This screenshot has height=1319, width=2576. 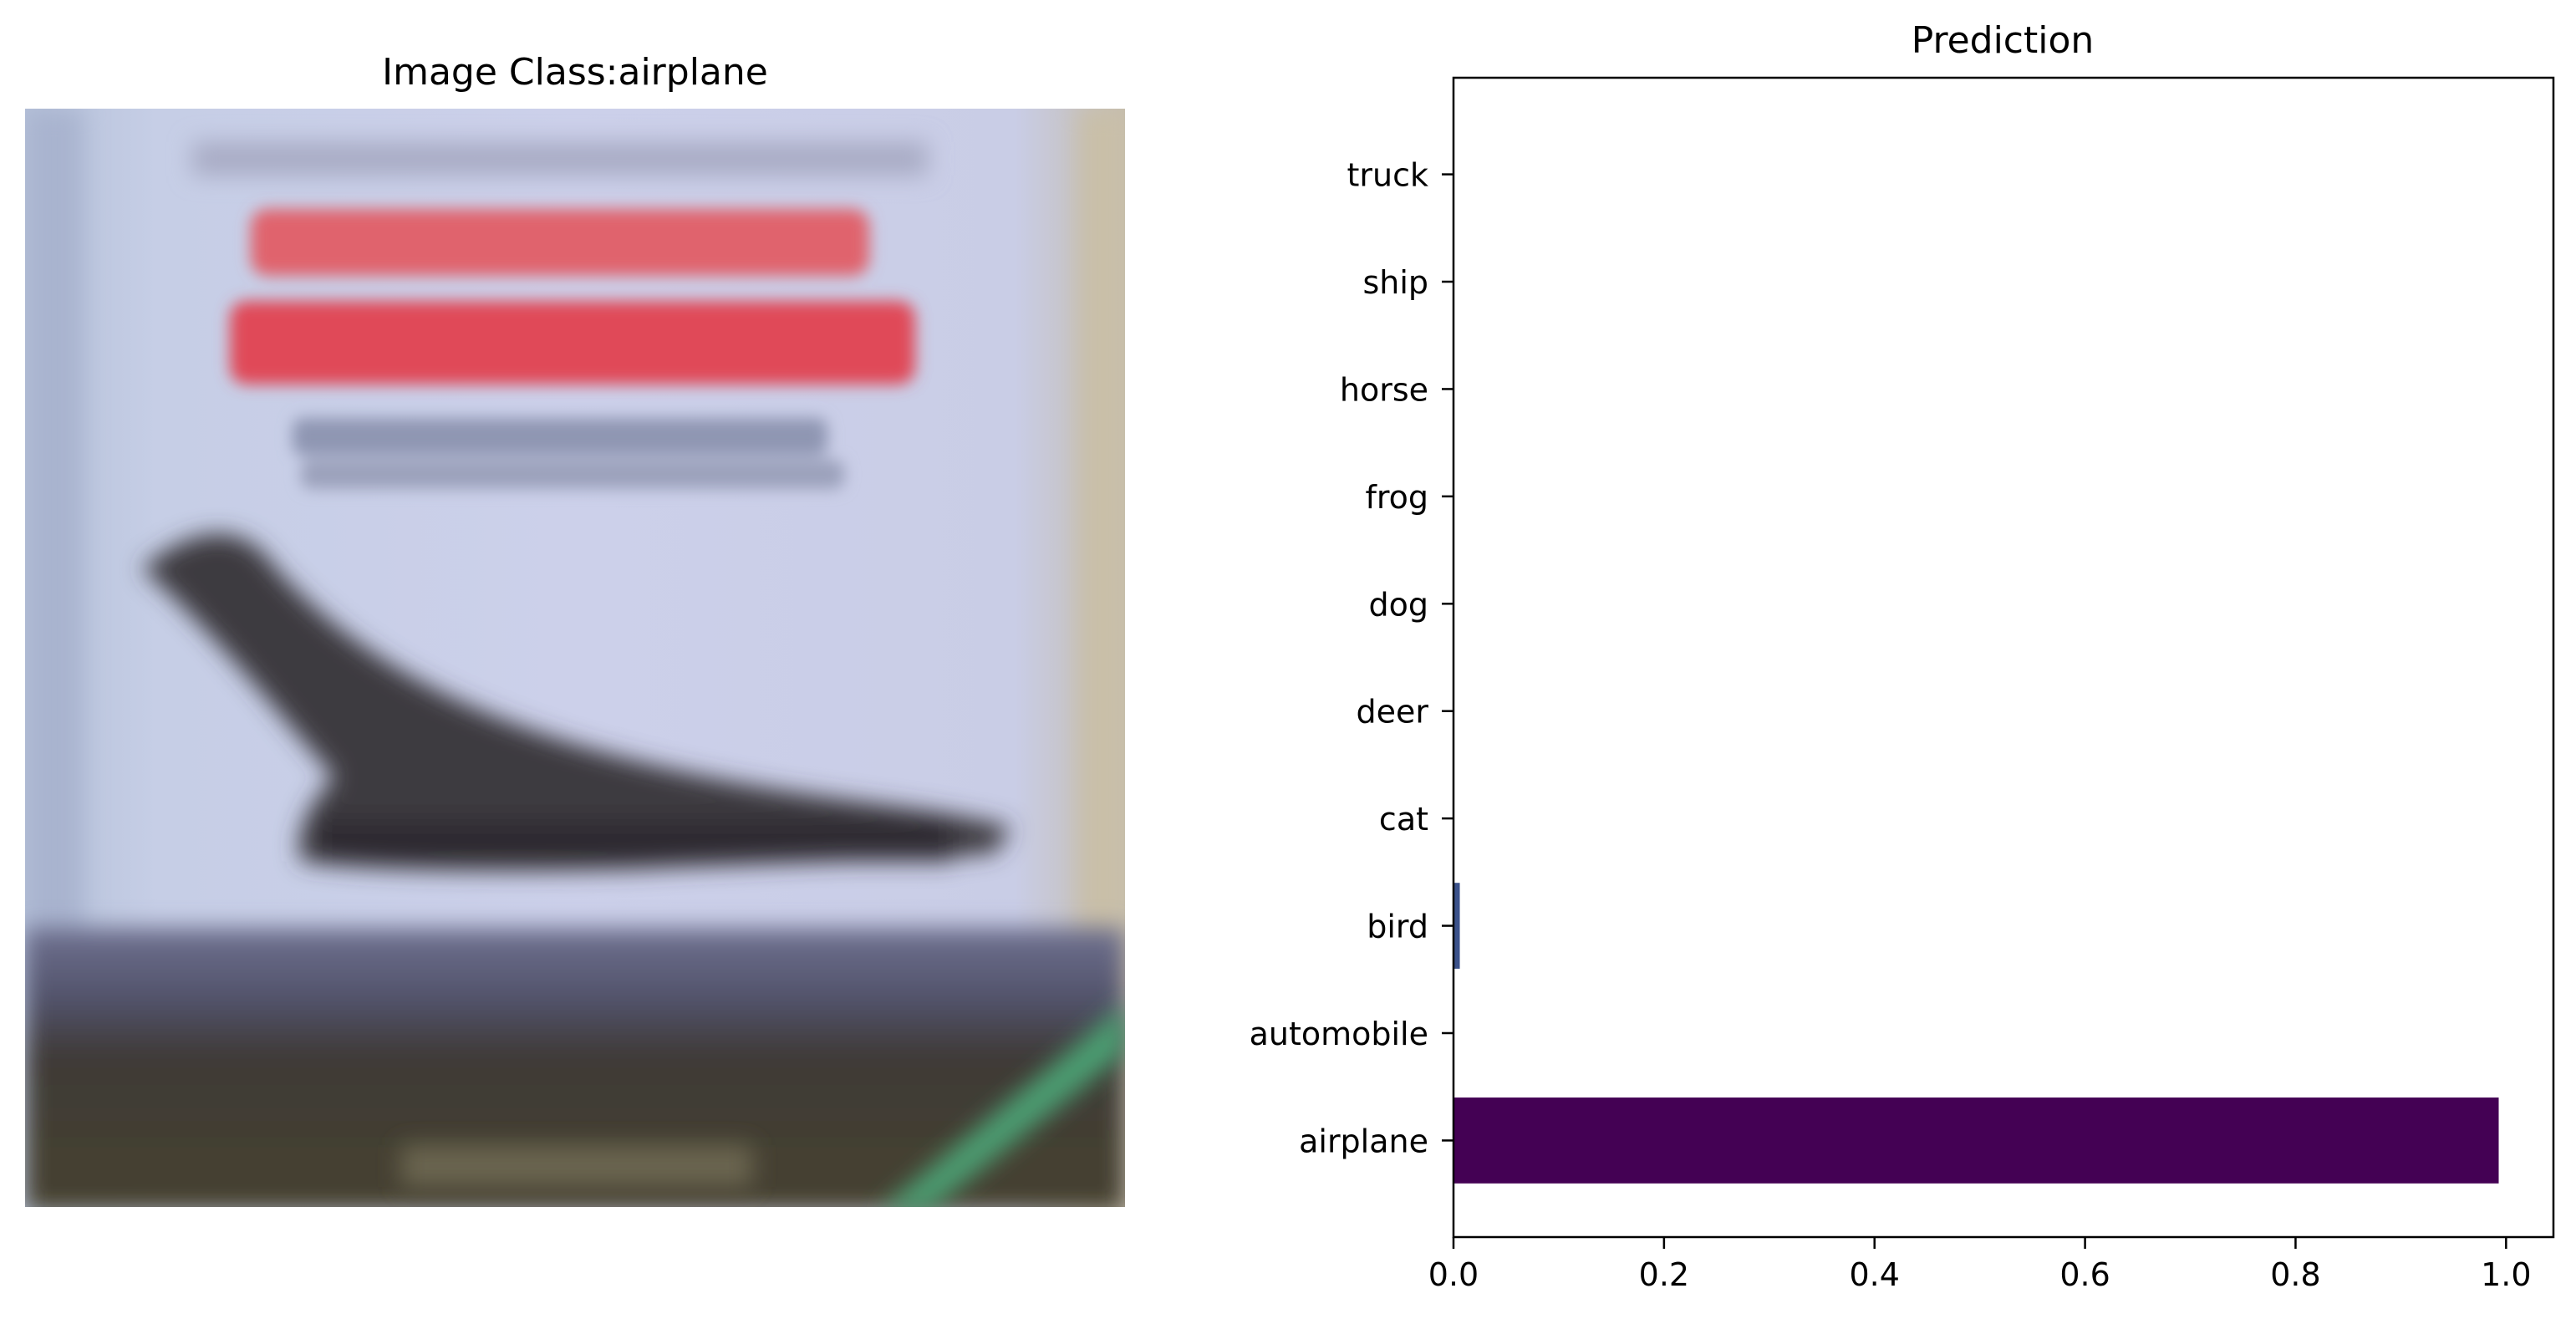 What do you see at coordinates (1363, 1141) in the screenshot?
I see `y-tick-label-airplane: airplane` at bounding box center [1363, 1141].